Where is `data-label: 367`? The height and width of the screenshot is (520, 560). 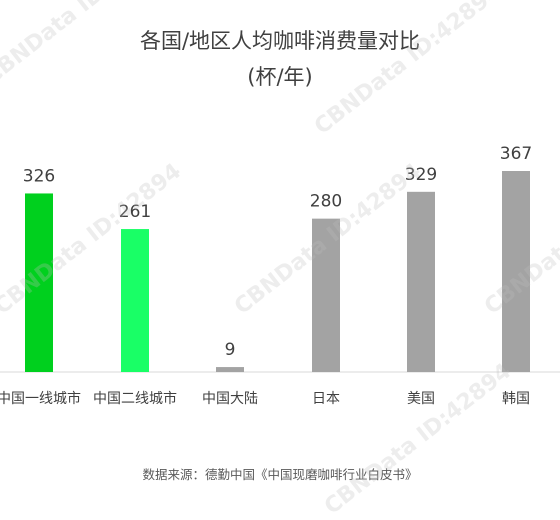 data-label: 367 is located at coordinates (516, 154).